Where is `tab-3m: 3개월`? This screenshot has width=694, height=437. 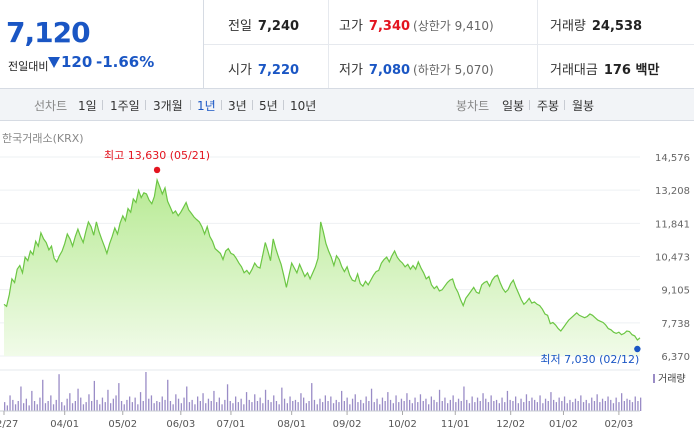
tab-3m: 3개월 is located at coordinates (168, 106).